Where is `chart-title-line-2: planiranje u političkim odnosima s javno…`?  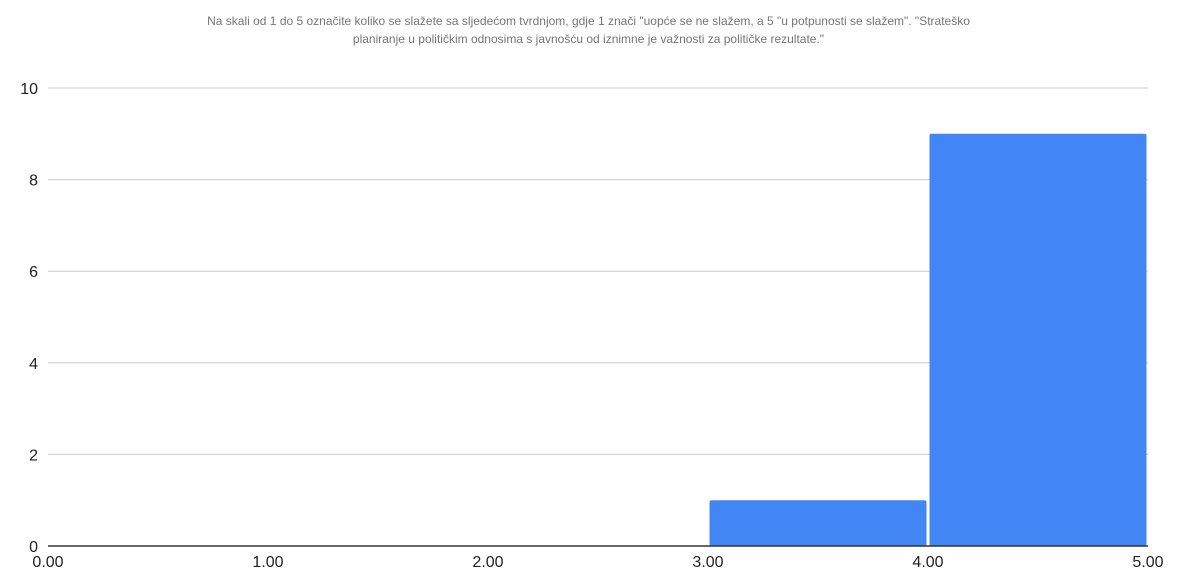
chart-title-line-2: planiranje u političkim odnosima s javno… is located at coordinates (588, 39).